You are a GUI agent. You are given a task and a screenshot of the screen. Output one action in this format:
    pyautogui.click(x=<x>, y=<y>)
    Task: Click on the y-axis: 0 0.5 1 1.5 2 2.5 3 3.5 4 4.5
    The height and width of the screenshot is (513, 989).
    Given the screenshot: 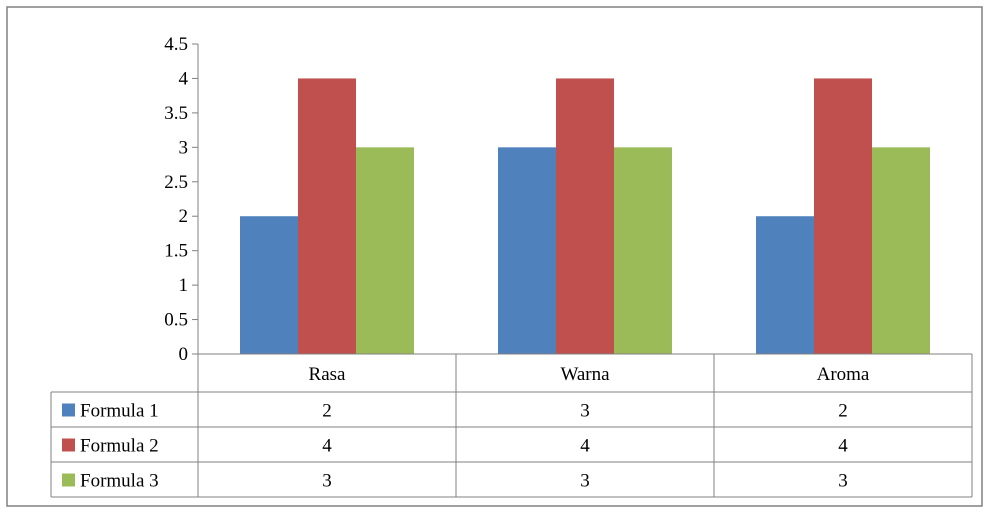 What is the action you would take?
    pyautogui.click(x=181, y=199)
    